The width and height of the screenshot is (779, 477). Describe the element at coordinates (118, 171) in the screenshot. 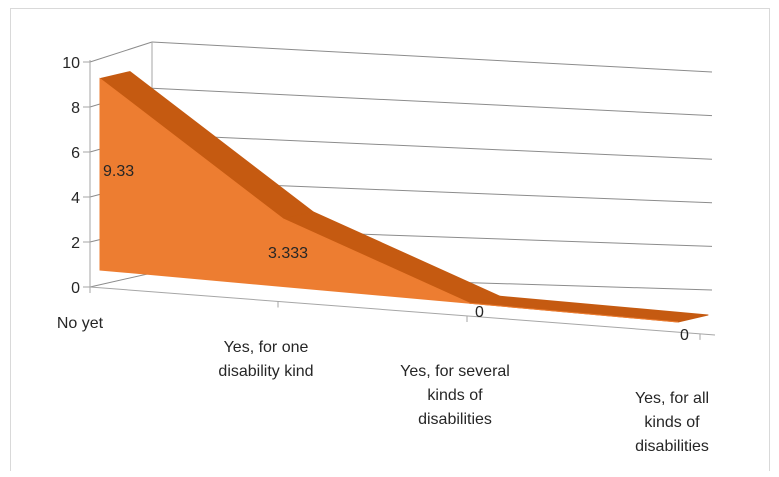

I see `data-label-0: 9.33` at that location.